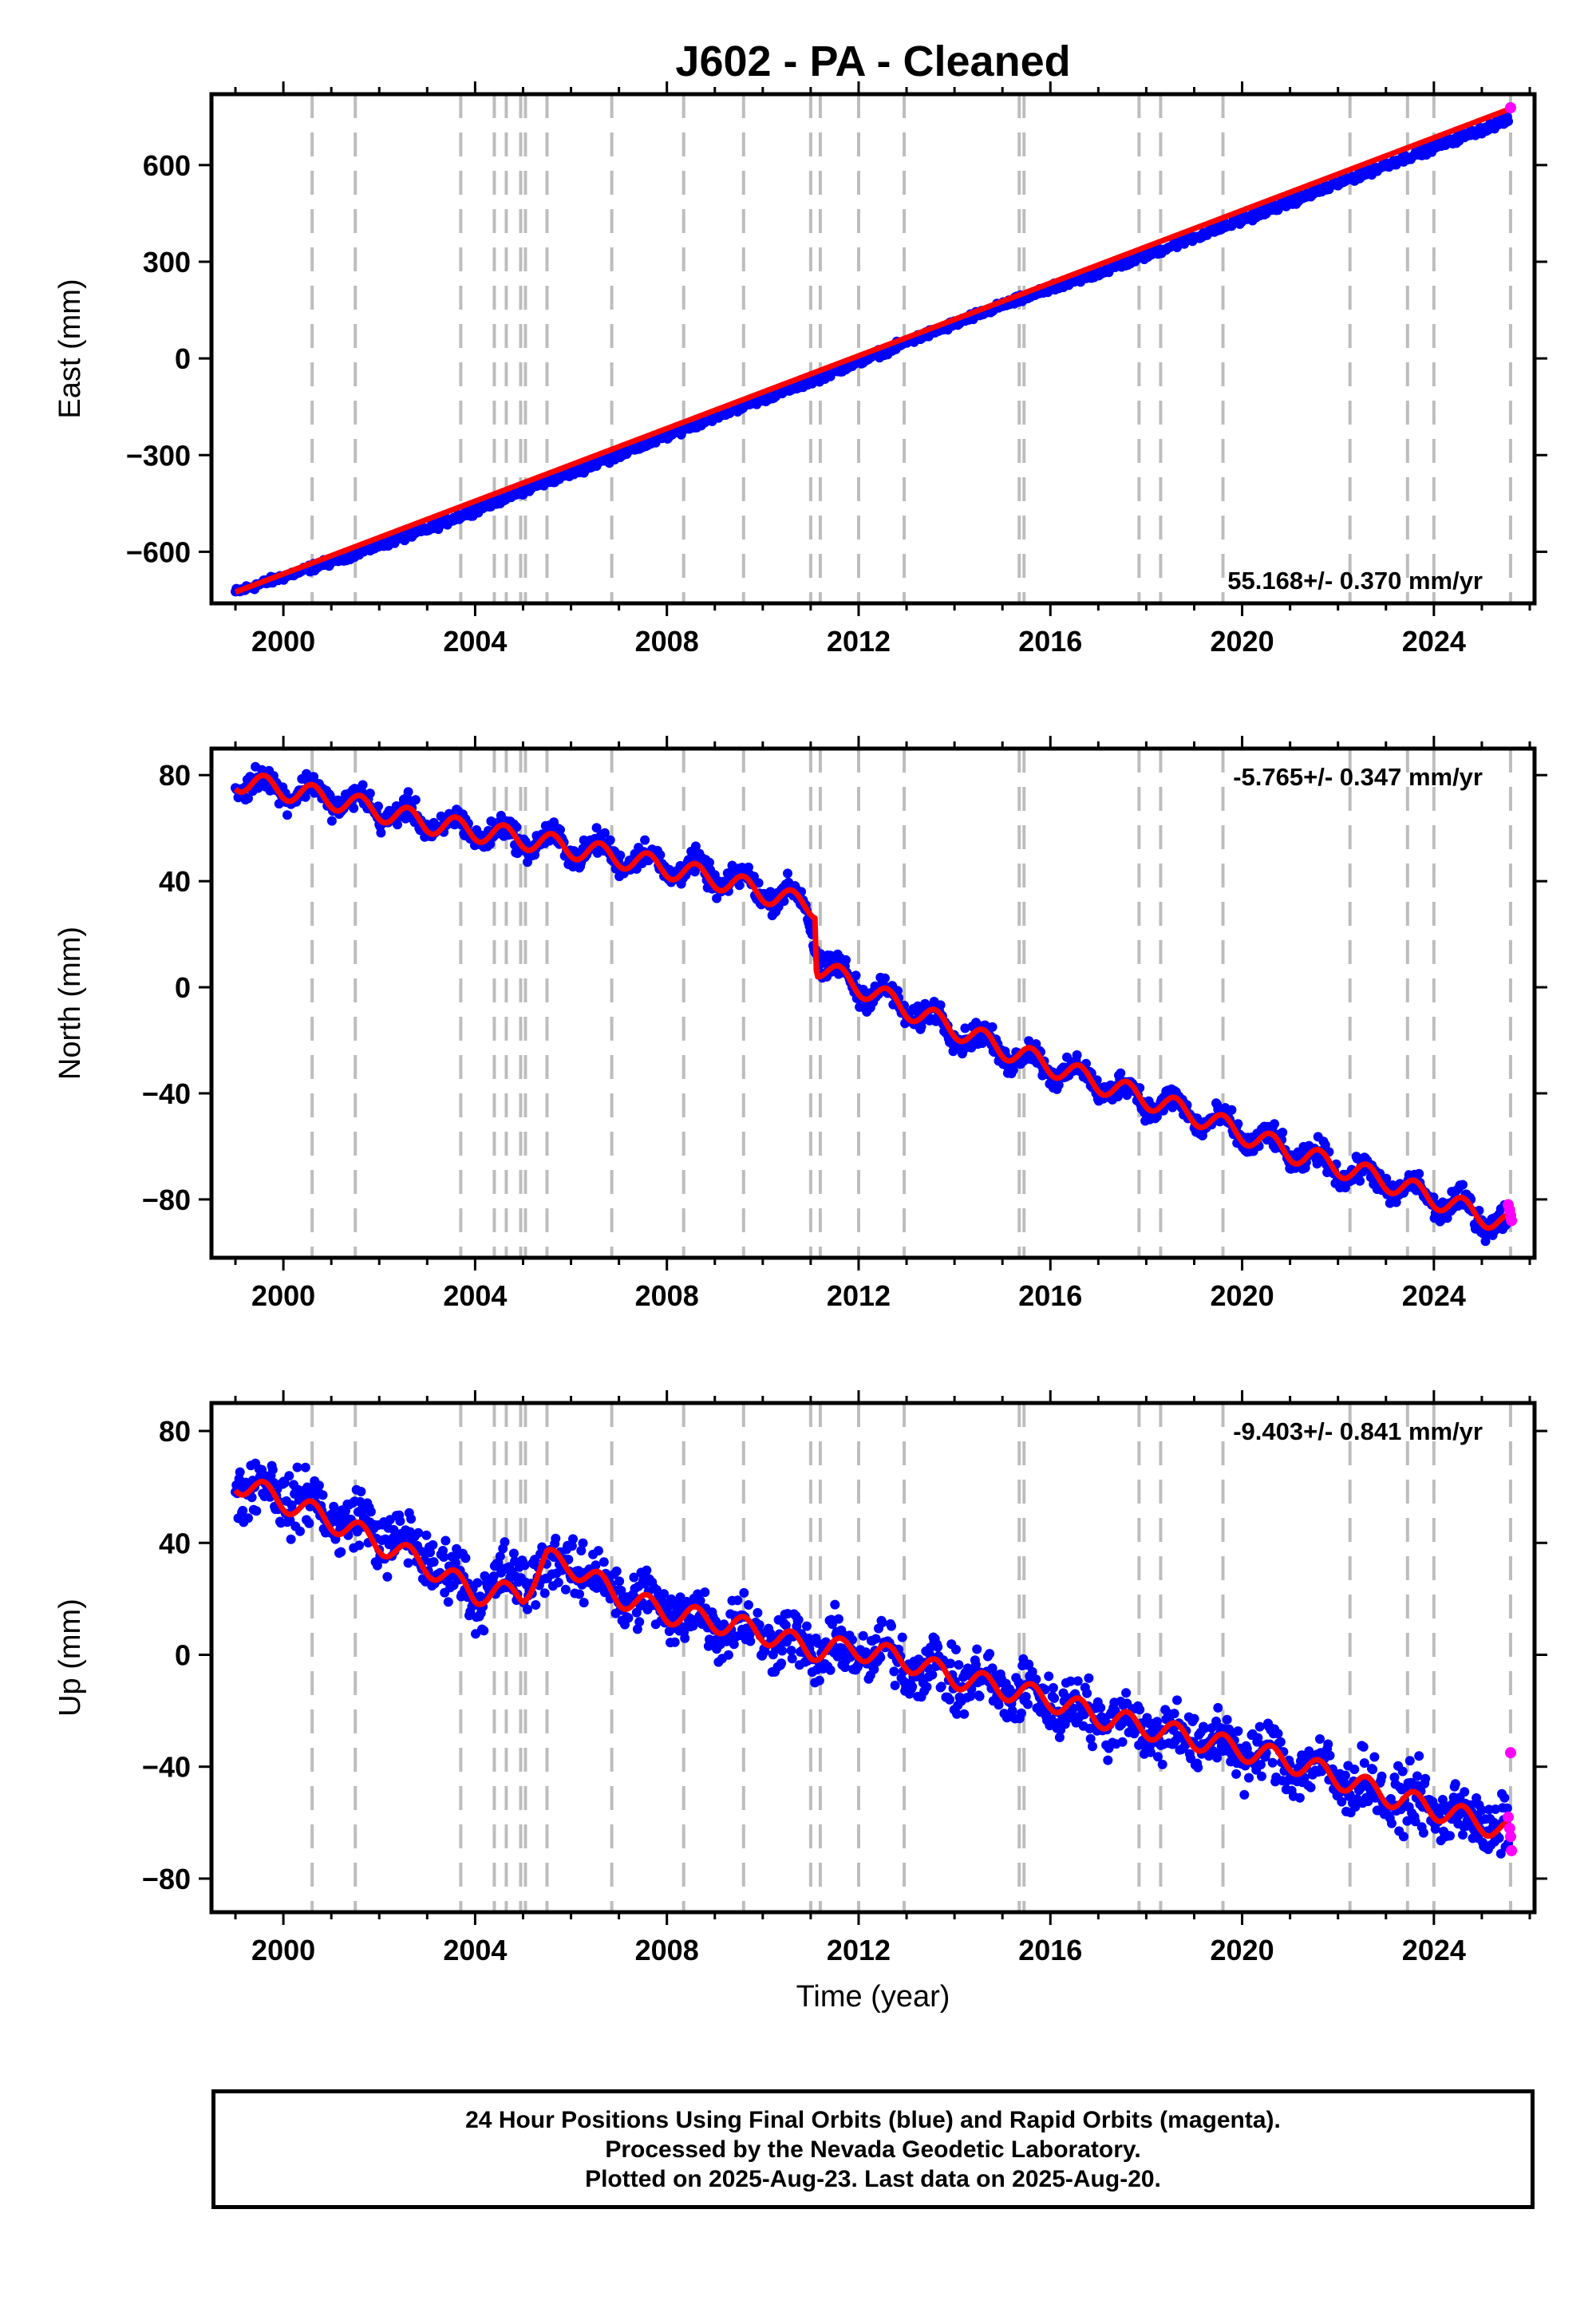  Describe the element at coordinates (175, 881) in the screenshot. I see `y-tick-label: 40` at that location.